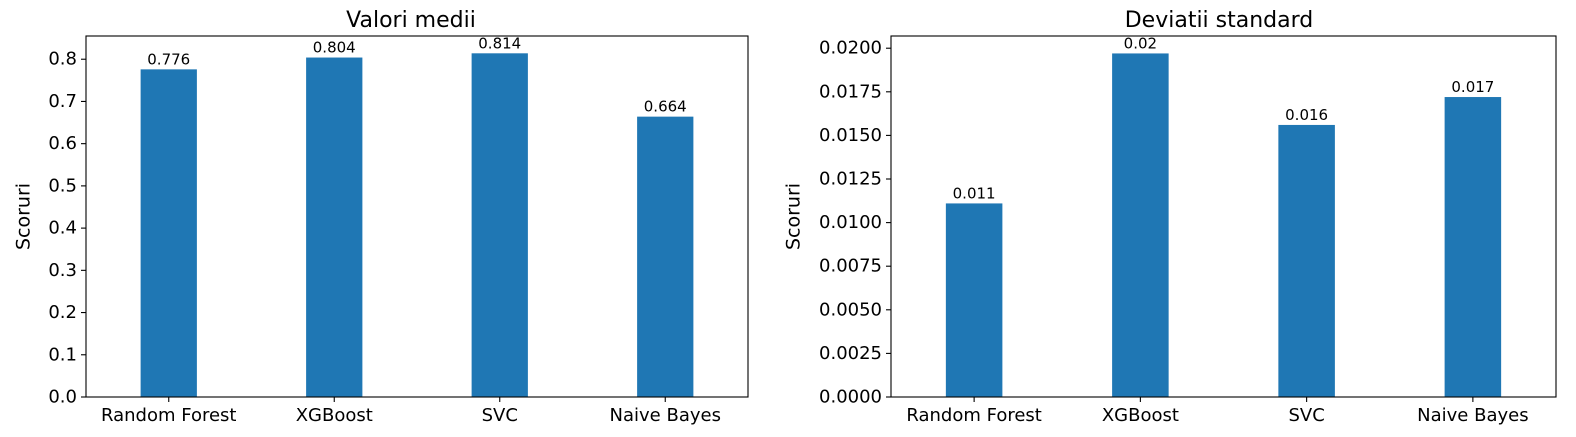  I want to click on data-label: 0.814, so click(499, 43).